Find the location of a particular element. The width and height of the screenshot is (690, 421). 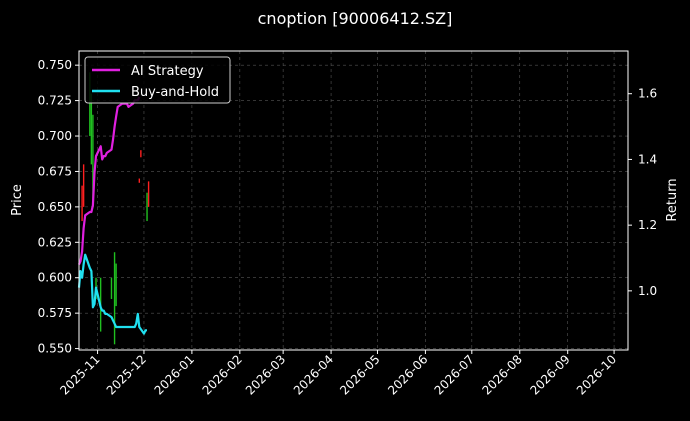

y-axis-right: 1.0 1.2 1.4 1.6 is located at coordinates (642, 192).